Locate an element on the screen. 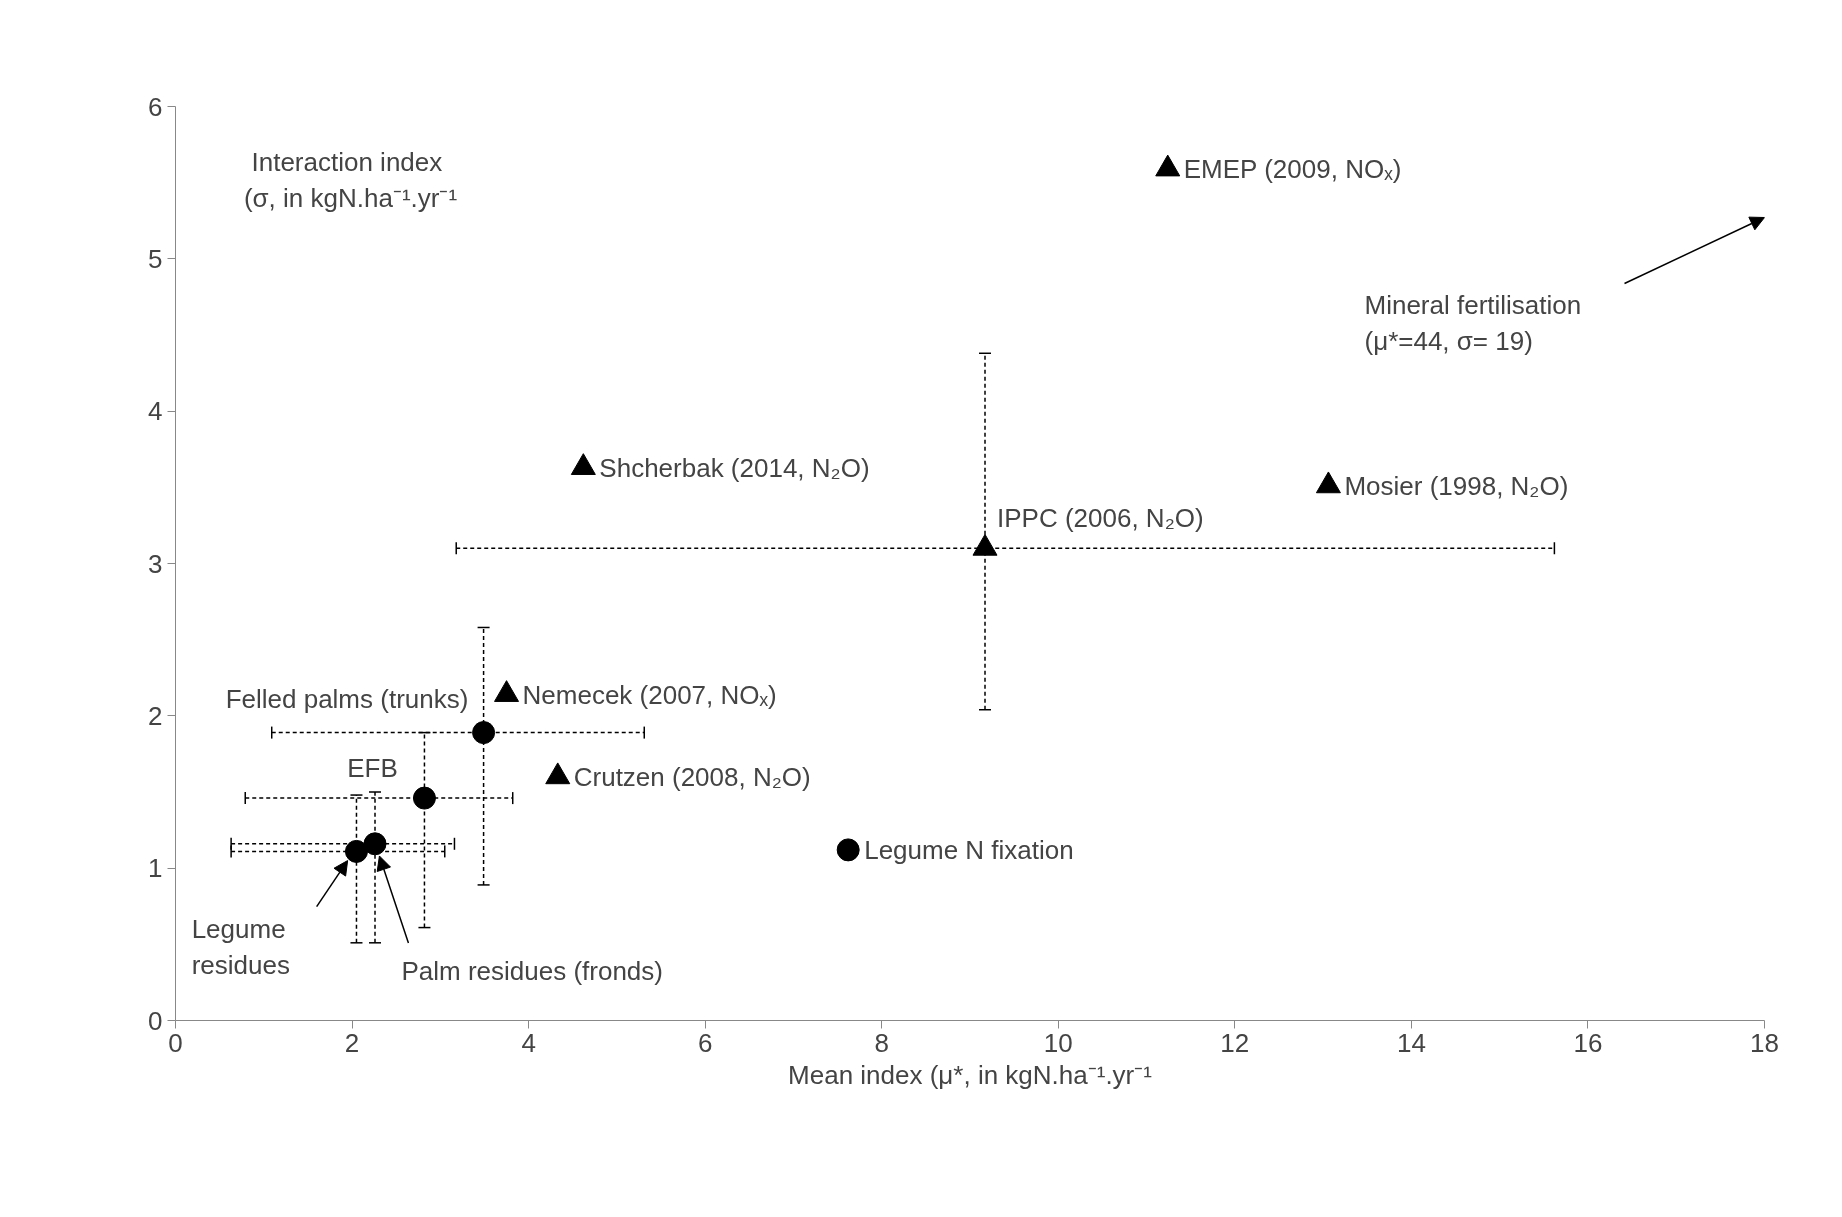 The width and height of the screenshot is (1842, 1217). annotation: Legume residues is located at coordinates (240, 946).